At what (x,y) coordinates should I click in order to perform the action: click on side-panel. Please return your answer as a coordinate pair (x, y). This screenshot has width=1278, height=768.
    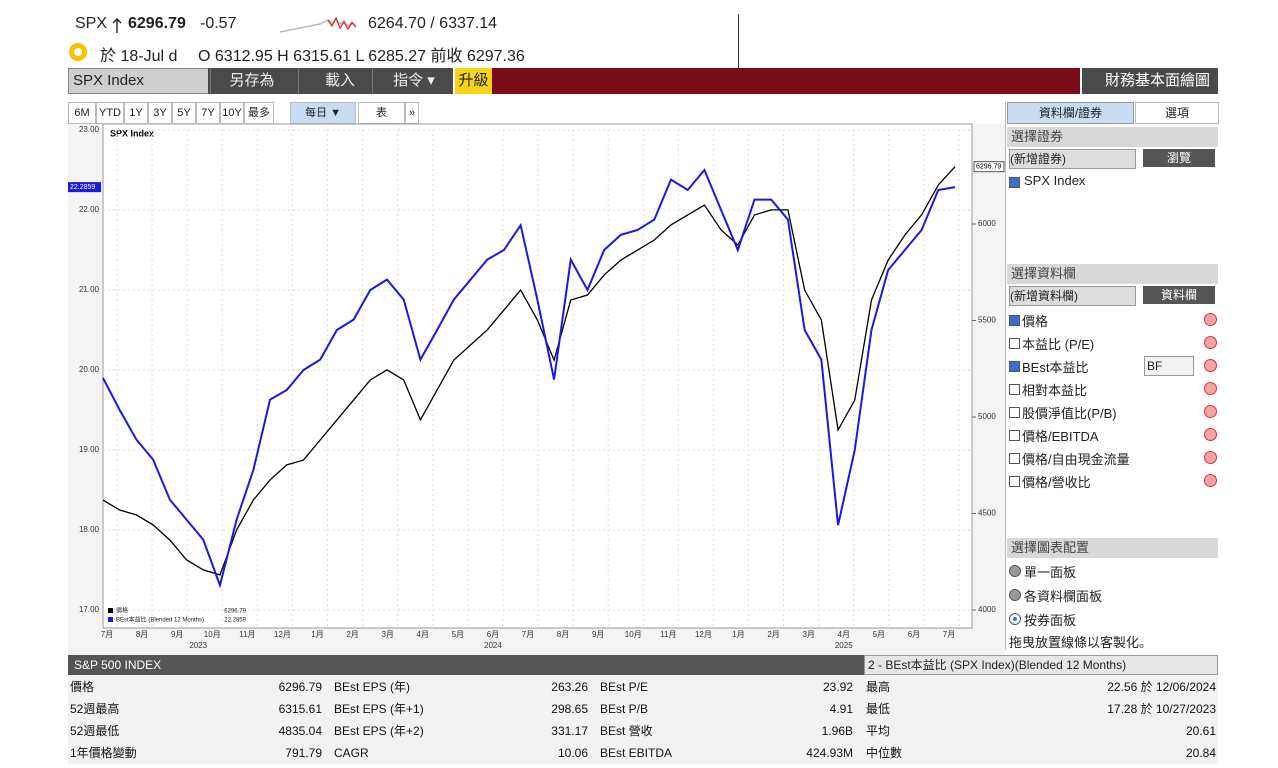
    Looking at the image, I should click on (1112, 376).